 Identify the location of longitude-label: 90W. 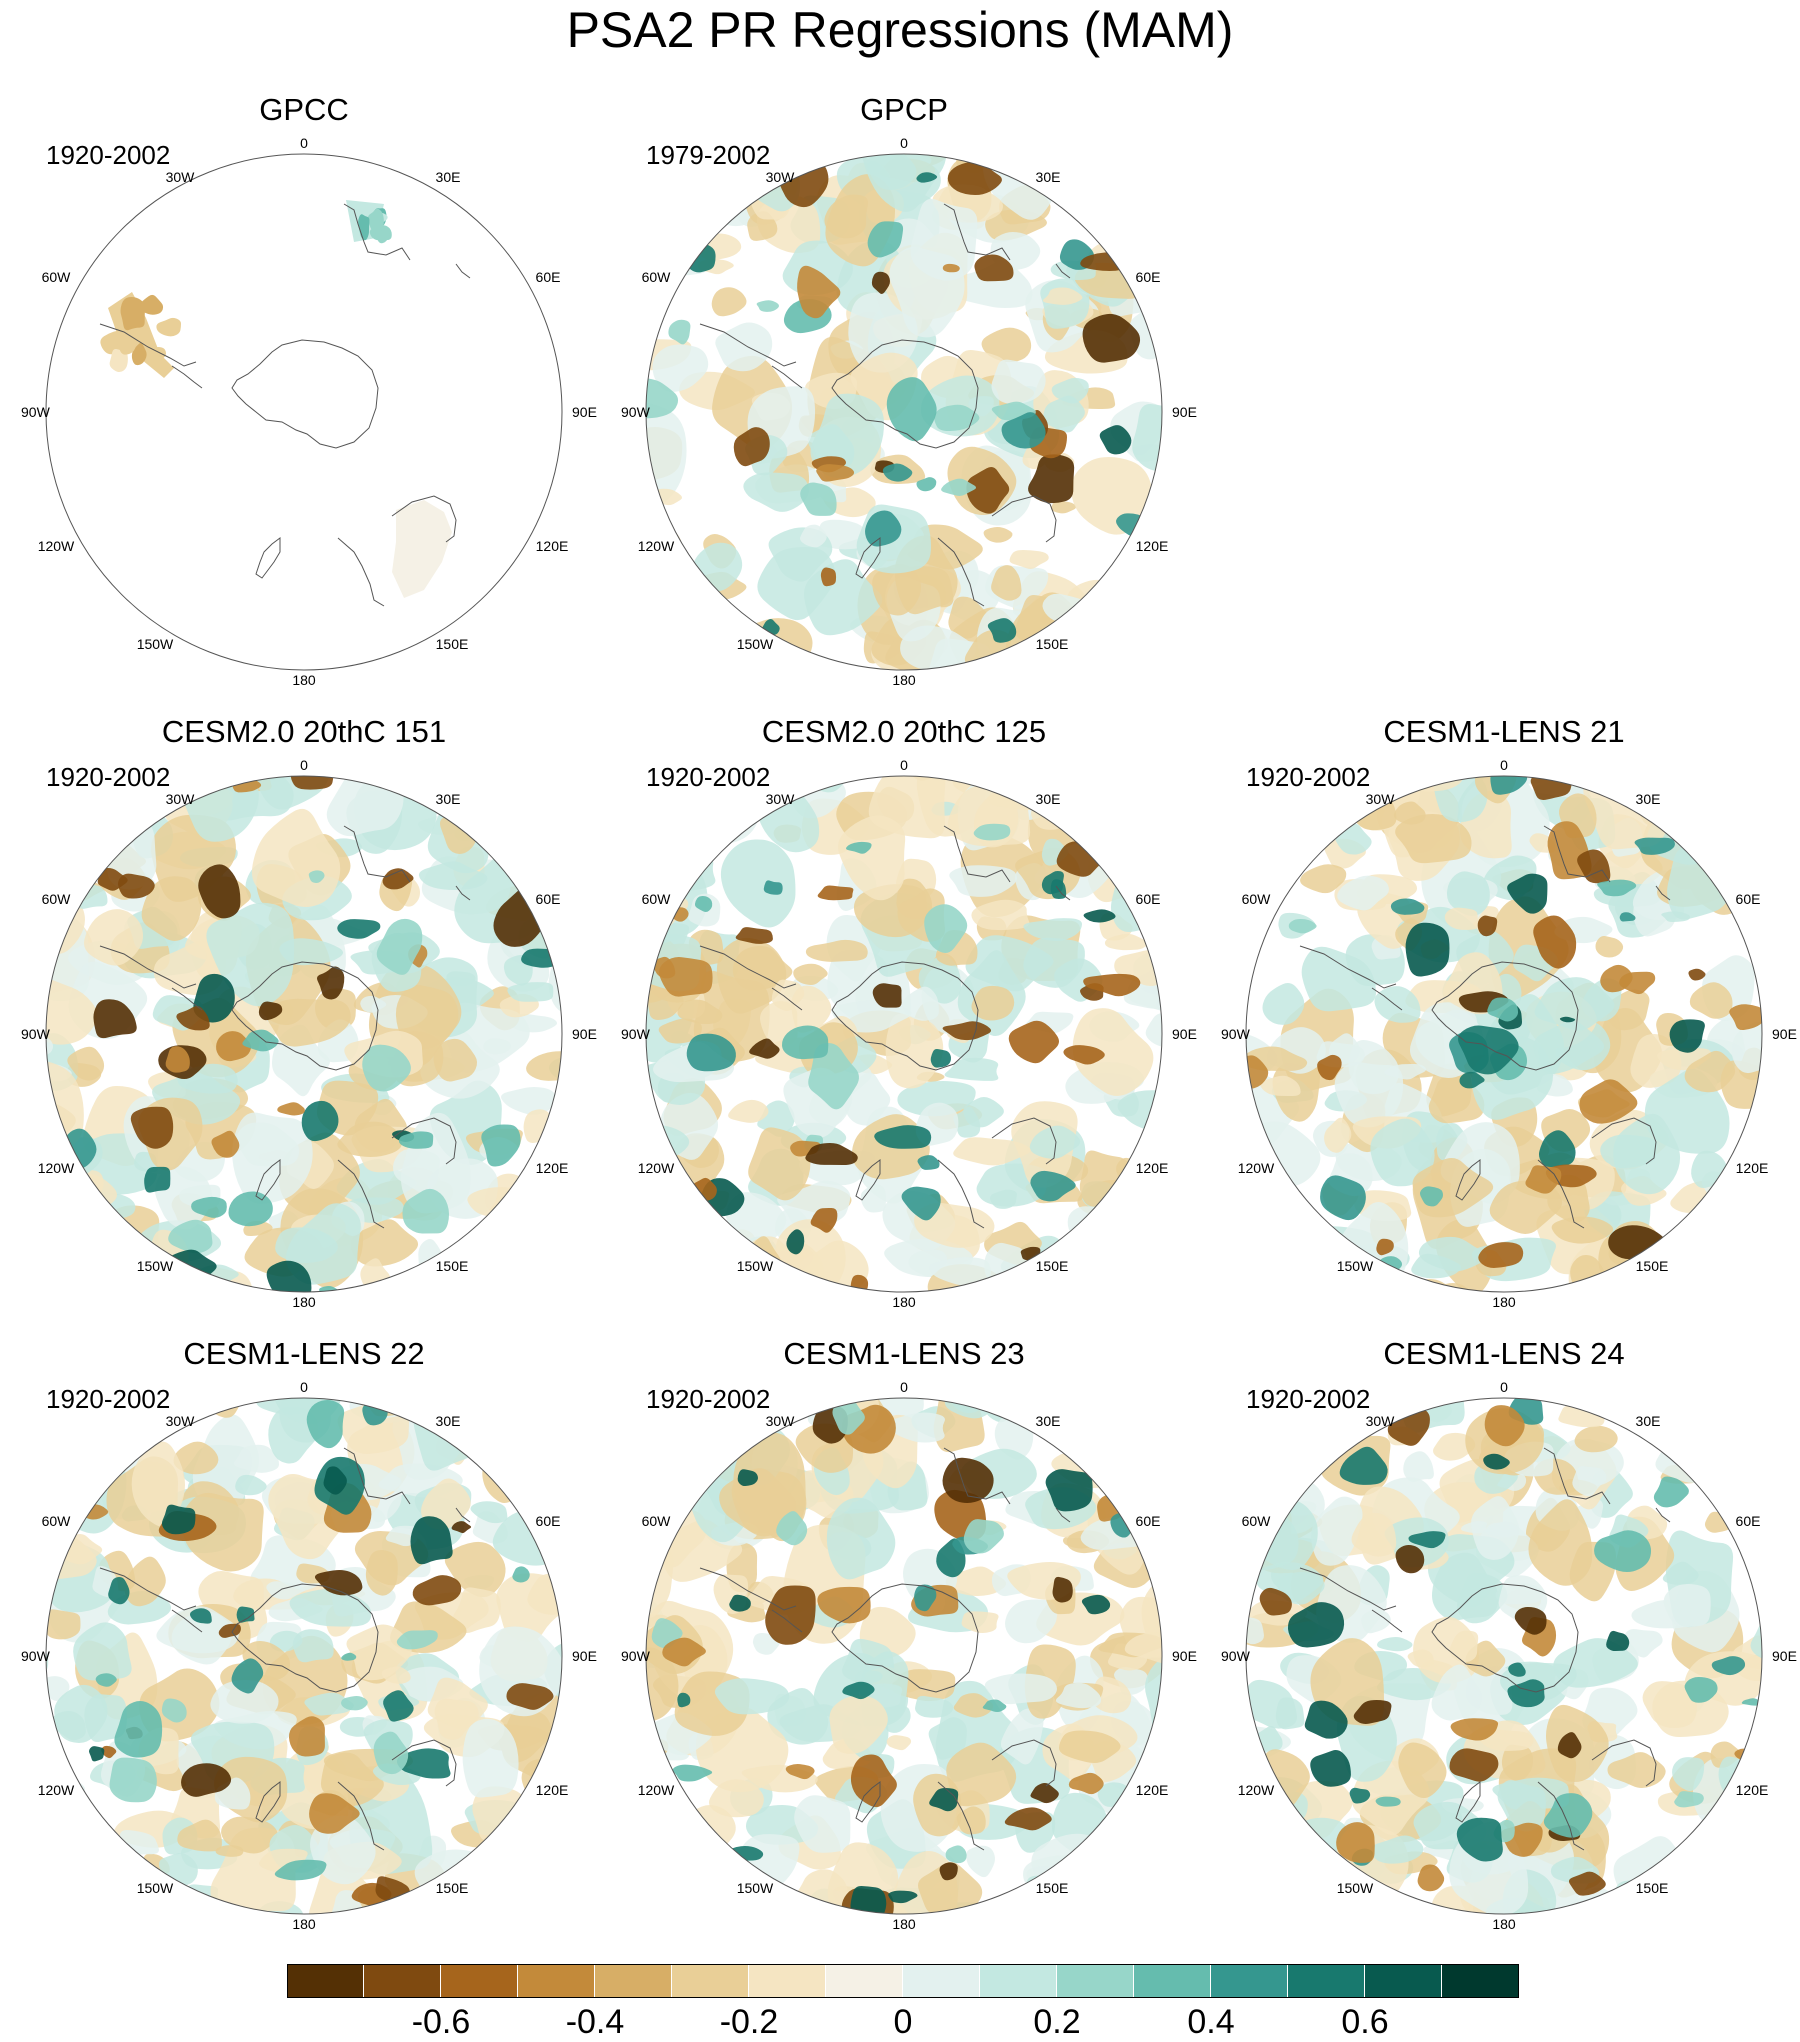
(36, 1656).